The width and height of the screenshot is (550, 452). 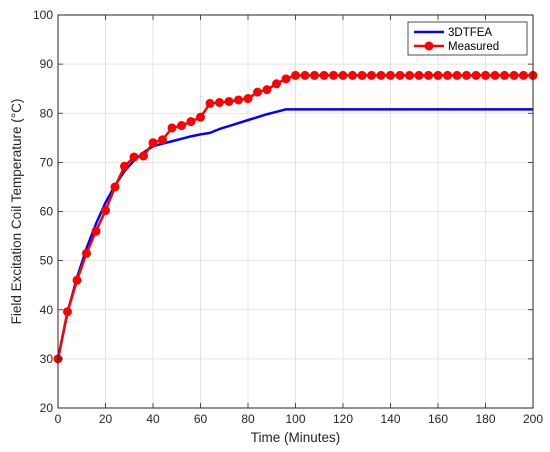 I want to click on x-axis-label: Time (Minutes), so click(x=296, y=437).